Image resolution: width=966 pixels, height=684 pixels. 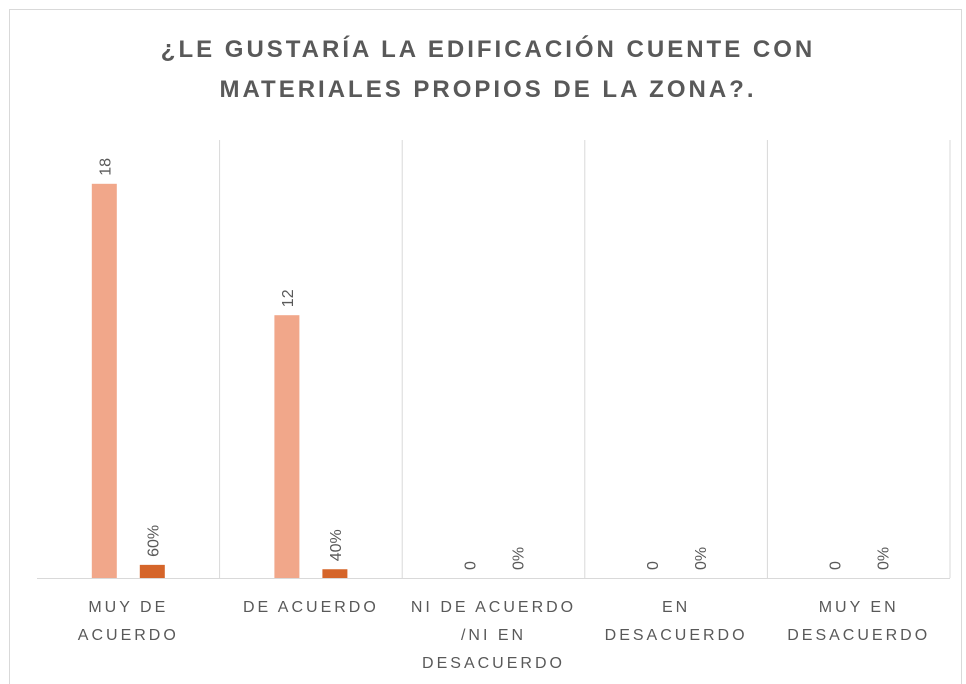 What do you see at coordinates (676, 621) in the screenshot?
I see `x-tick-label: EN DESACUERDO` at bounding box center [676, 621].